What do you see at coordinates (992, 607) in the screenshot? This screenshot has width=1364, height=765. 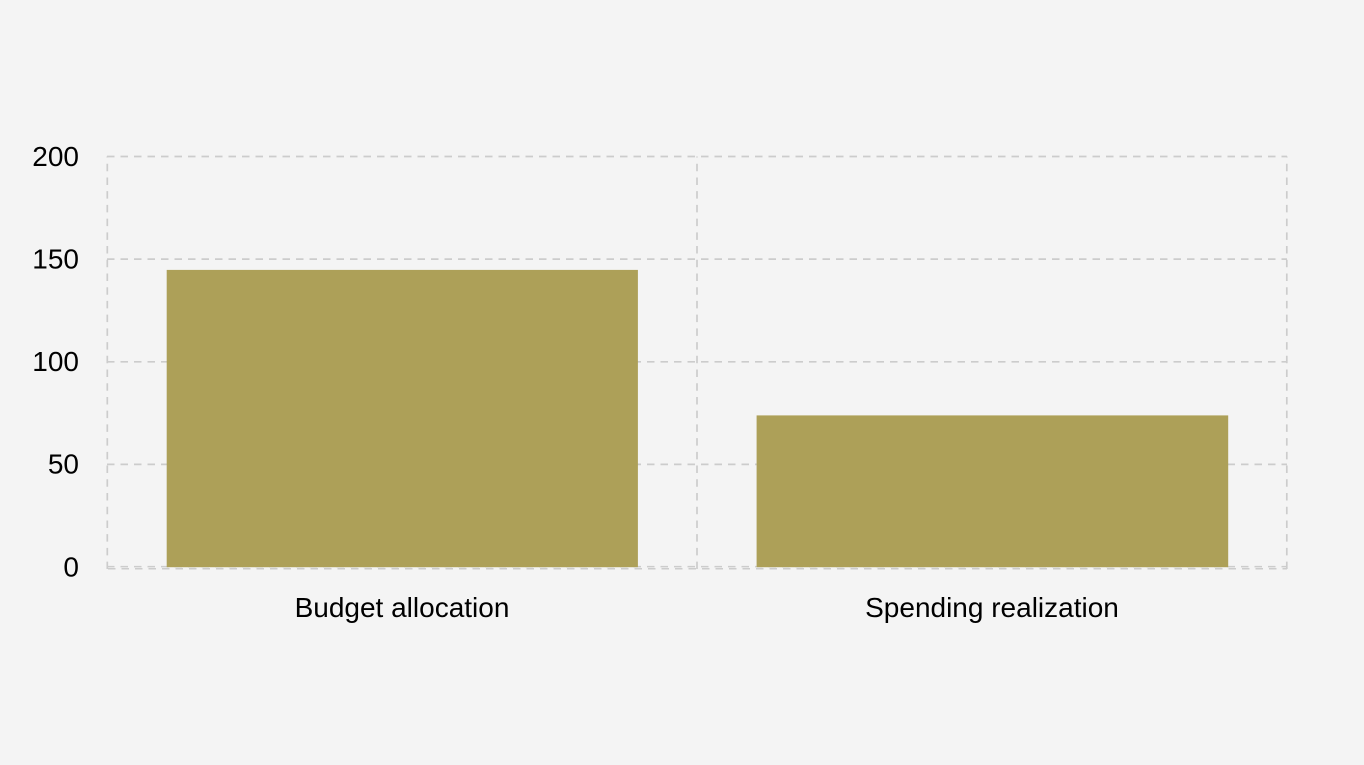 I see `svg-text: Spending realization` at bounding box center [992, 607].